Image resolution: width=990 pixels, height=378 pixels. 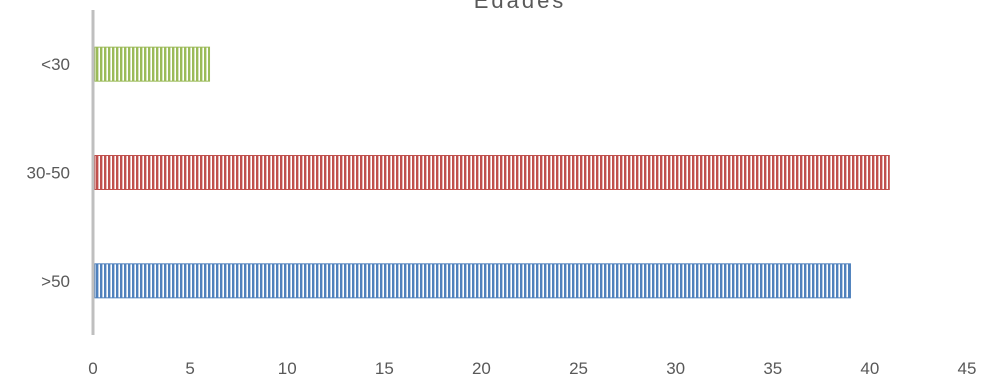 What do you see at coordinates (287, 368) in the screenshot?
I see `x-tick-label: 10` at bounding box center [287, 368].